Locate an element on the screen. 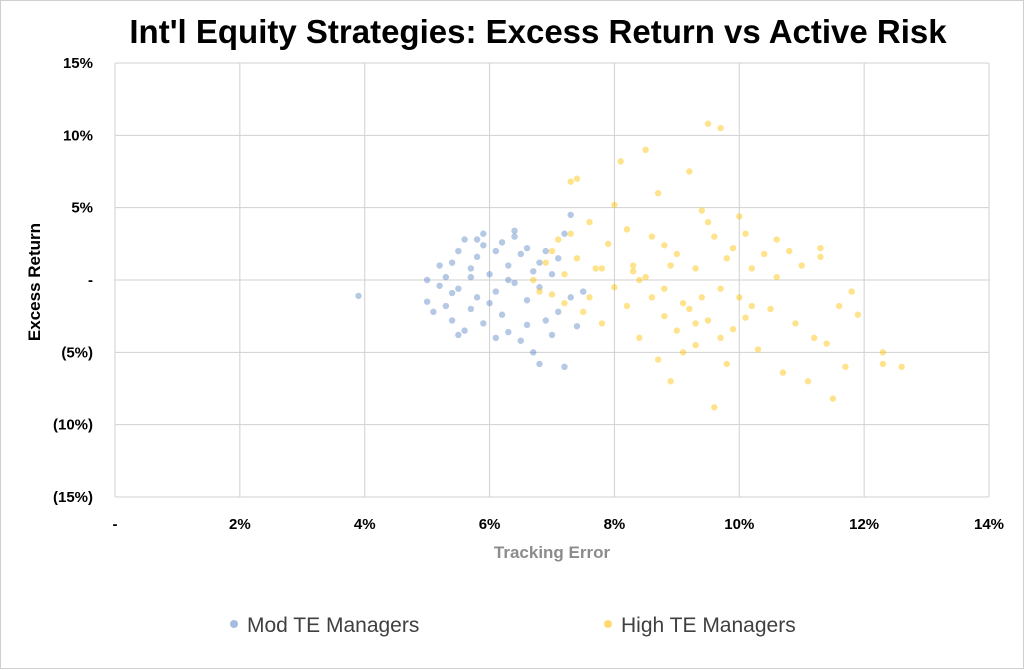 Image resolution: width=1024 pixels, height=670 pixels. y-tick-label: (5%) is located at coordinates (77, 352).